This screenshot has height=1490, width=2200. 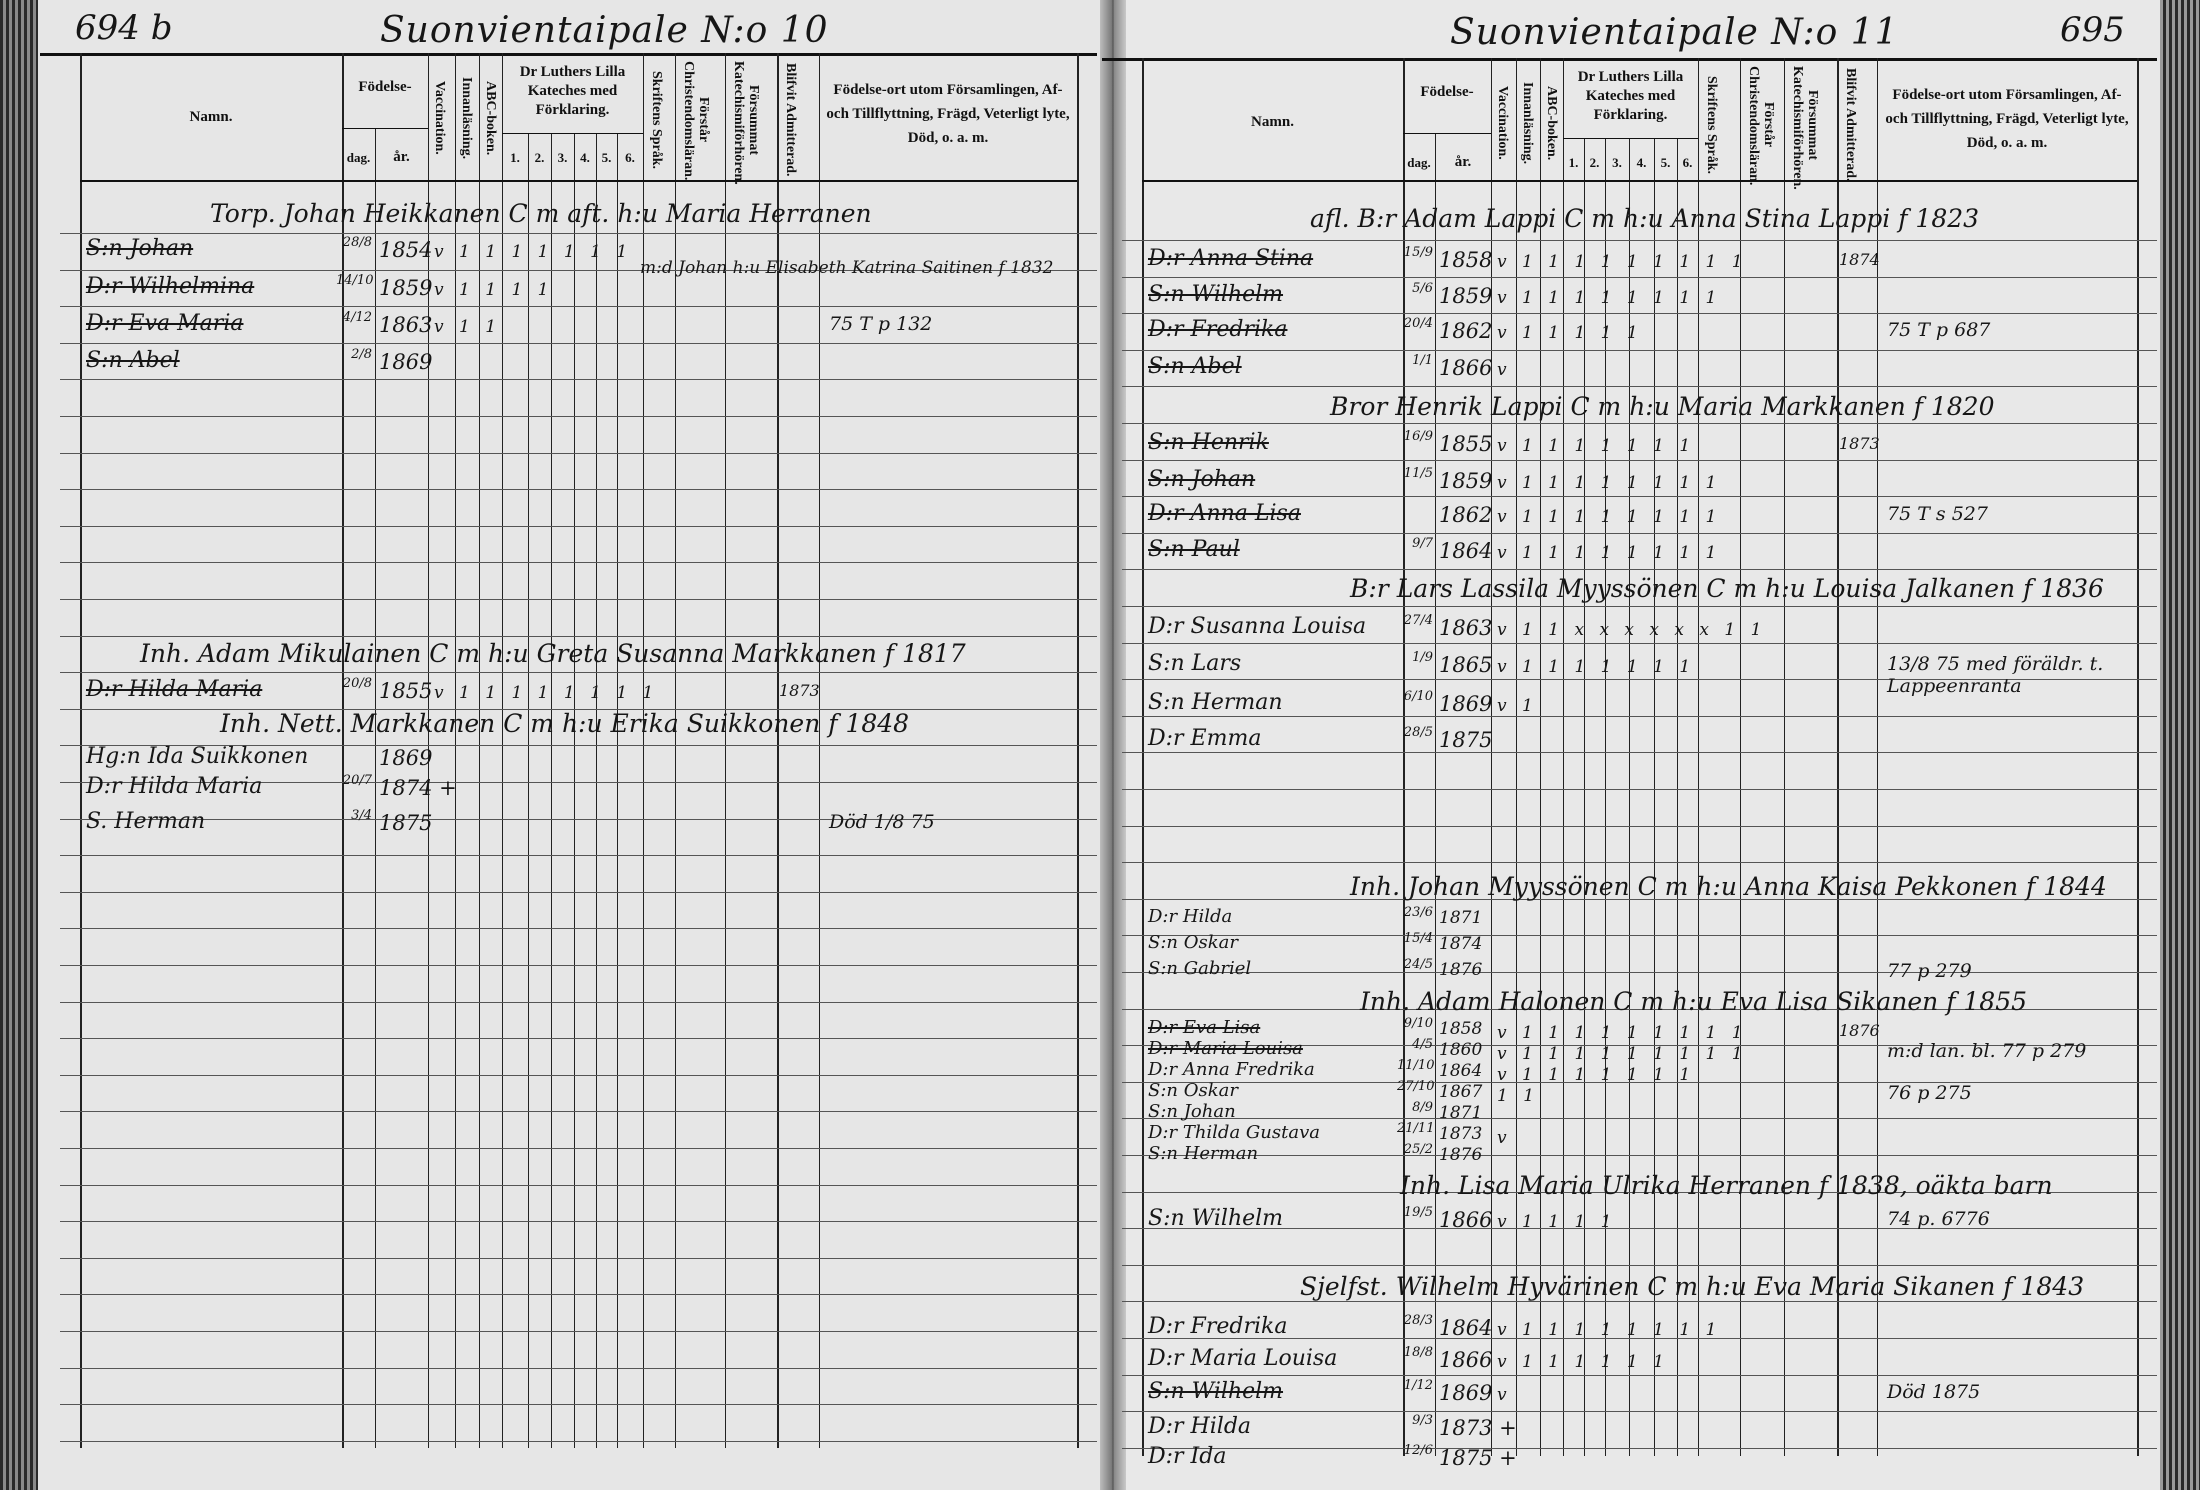 What do you see at coordinates (1466, 665) in the screenshot?
I see `right-entry-birth-year: 1865` at bounding box center [1466, 665].